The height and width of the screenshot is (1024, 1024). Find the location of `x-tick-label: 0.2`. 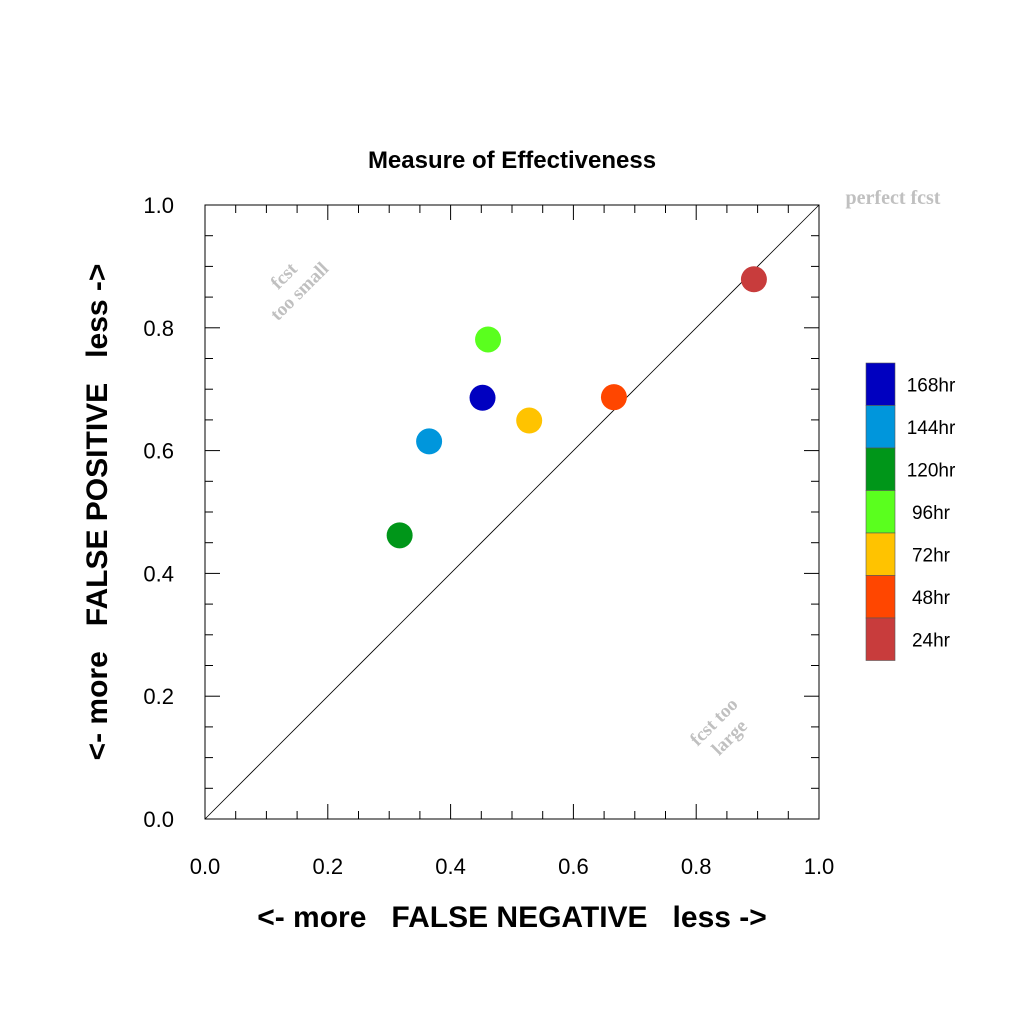

x-tick-label: 0.2 is located at coordinates (328, 866).